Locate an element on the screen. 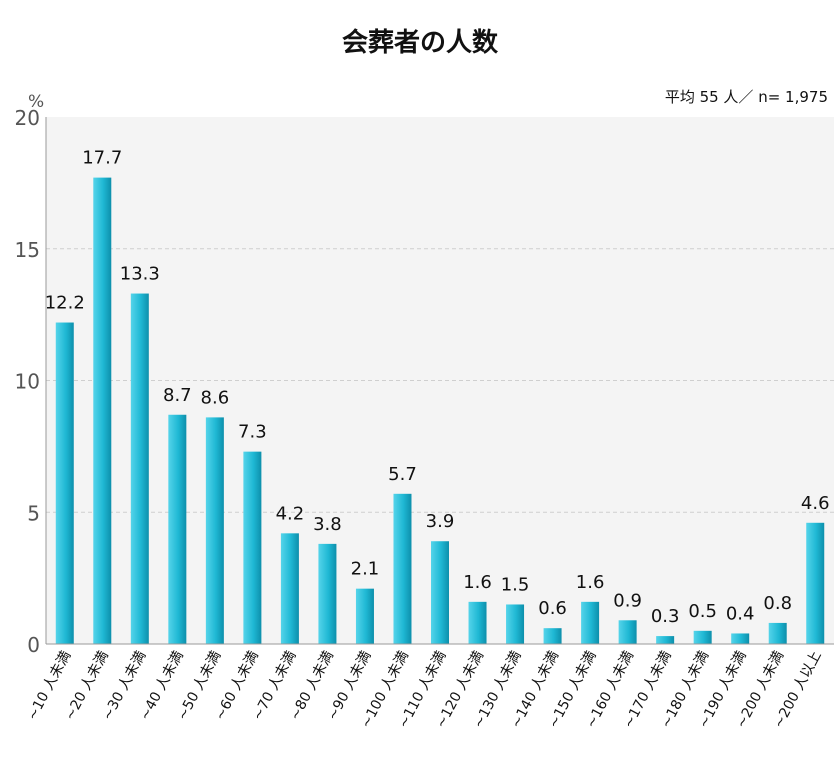  bar-value-label: 0.4 is located at coordinates (740, 613).